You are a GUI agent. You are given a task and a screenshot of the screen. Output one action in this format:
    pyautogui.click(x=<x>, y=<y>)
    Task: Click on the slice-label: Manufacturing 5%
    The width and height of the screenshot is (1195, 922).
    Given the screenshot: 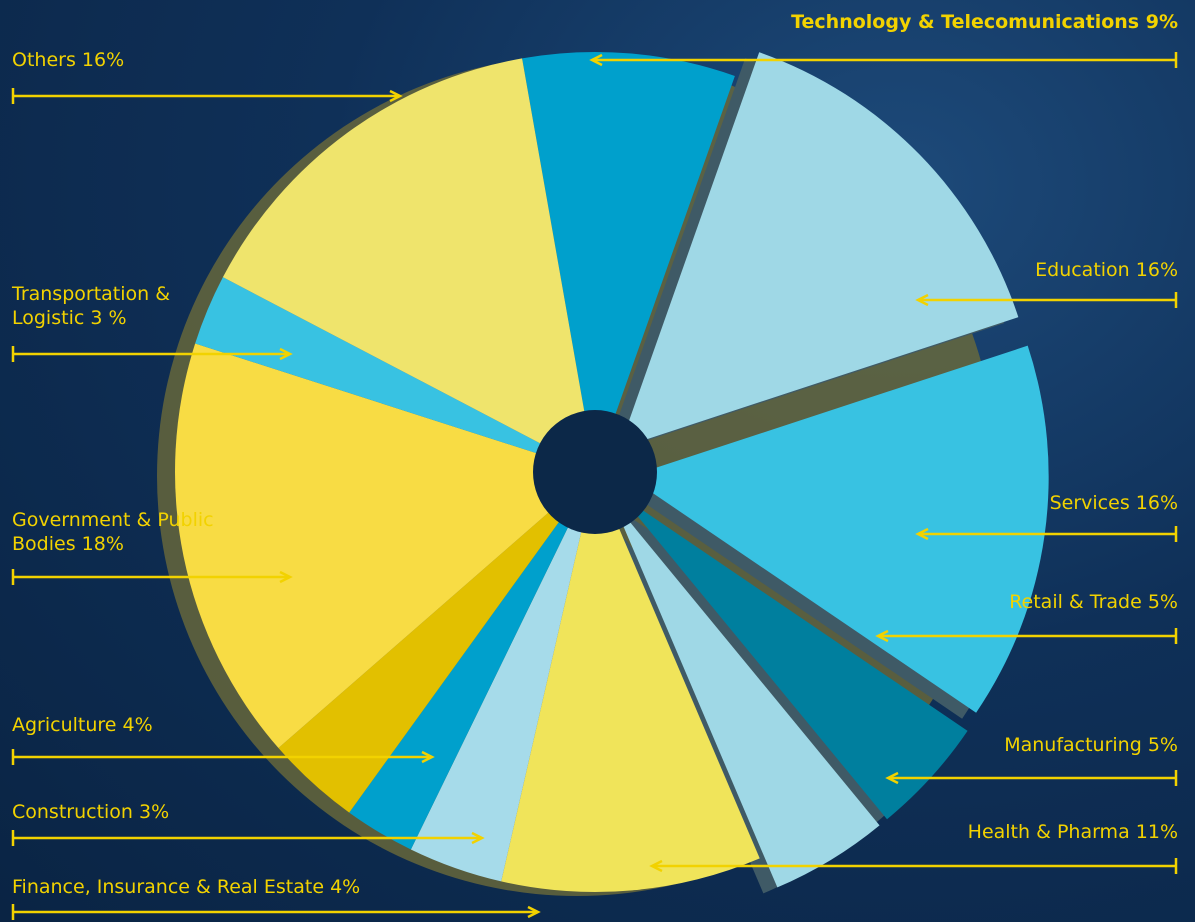 What is the action you would take?
    pyautogui.click(x=1028, y=745)
    